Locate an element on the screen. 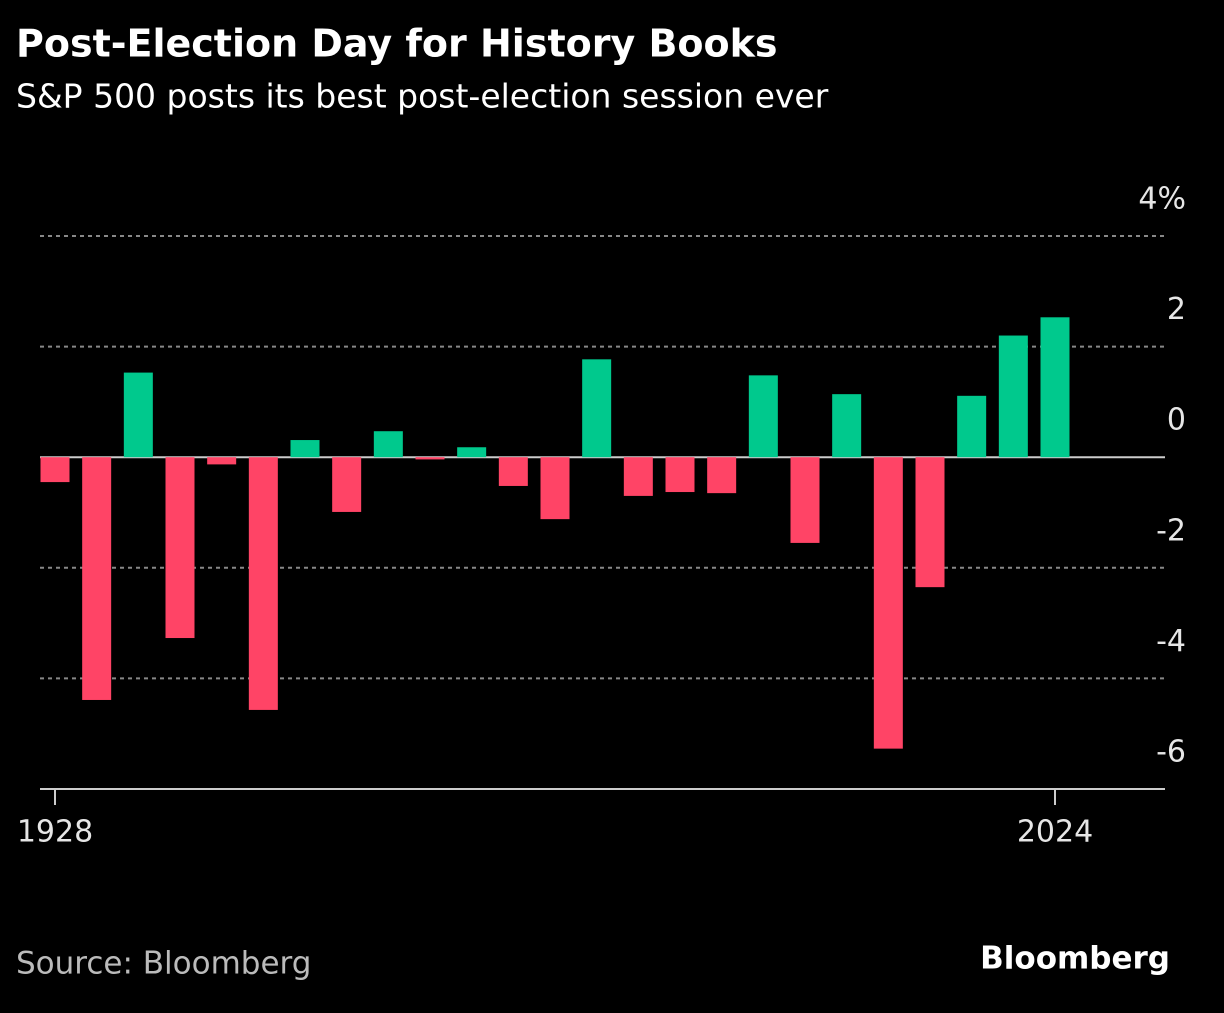 This screenshot has height=1013, width=1224. y-tick-label: 0 is located at coordinates (1176, 420).